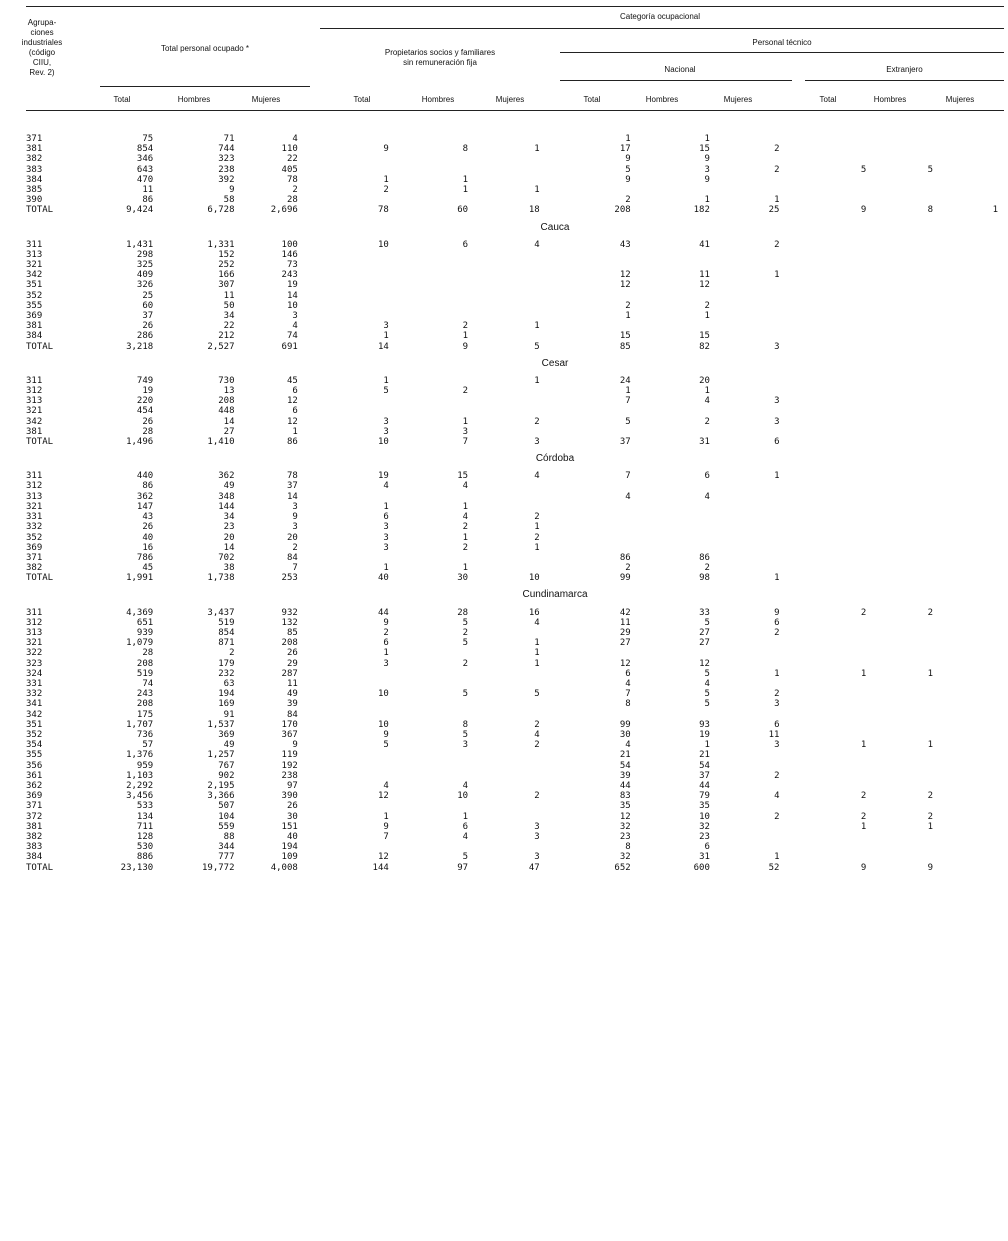 Image resolution: width=1008 pixels, height=1241 pixels. What do you see at coordinates (34, 694) in the screenshot?
I see `group-code-cell: 332` at bounding box center [34, 694].